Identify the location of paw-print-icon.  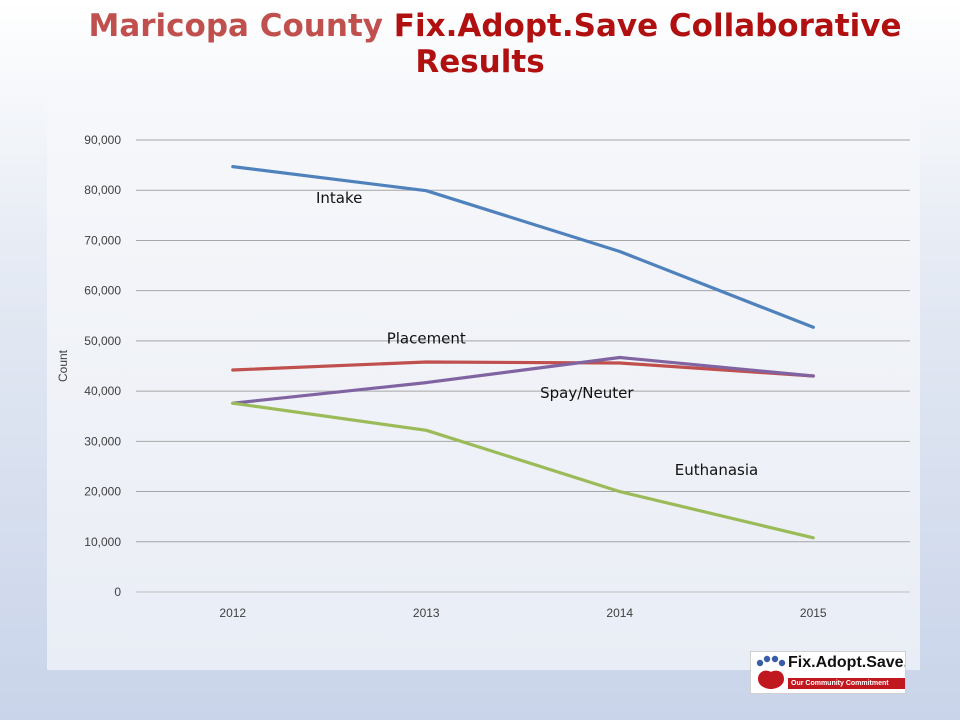
(771, 672).